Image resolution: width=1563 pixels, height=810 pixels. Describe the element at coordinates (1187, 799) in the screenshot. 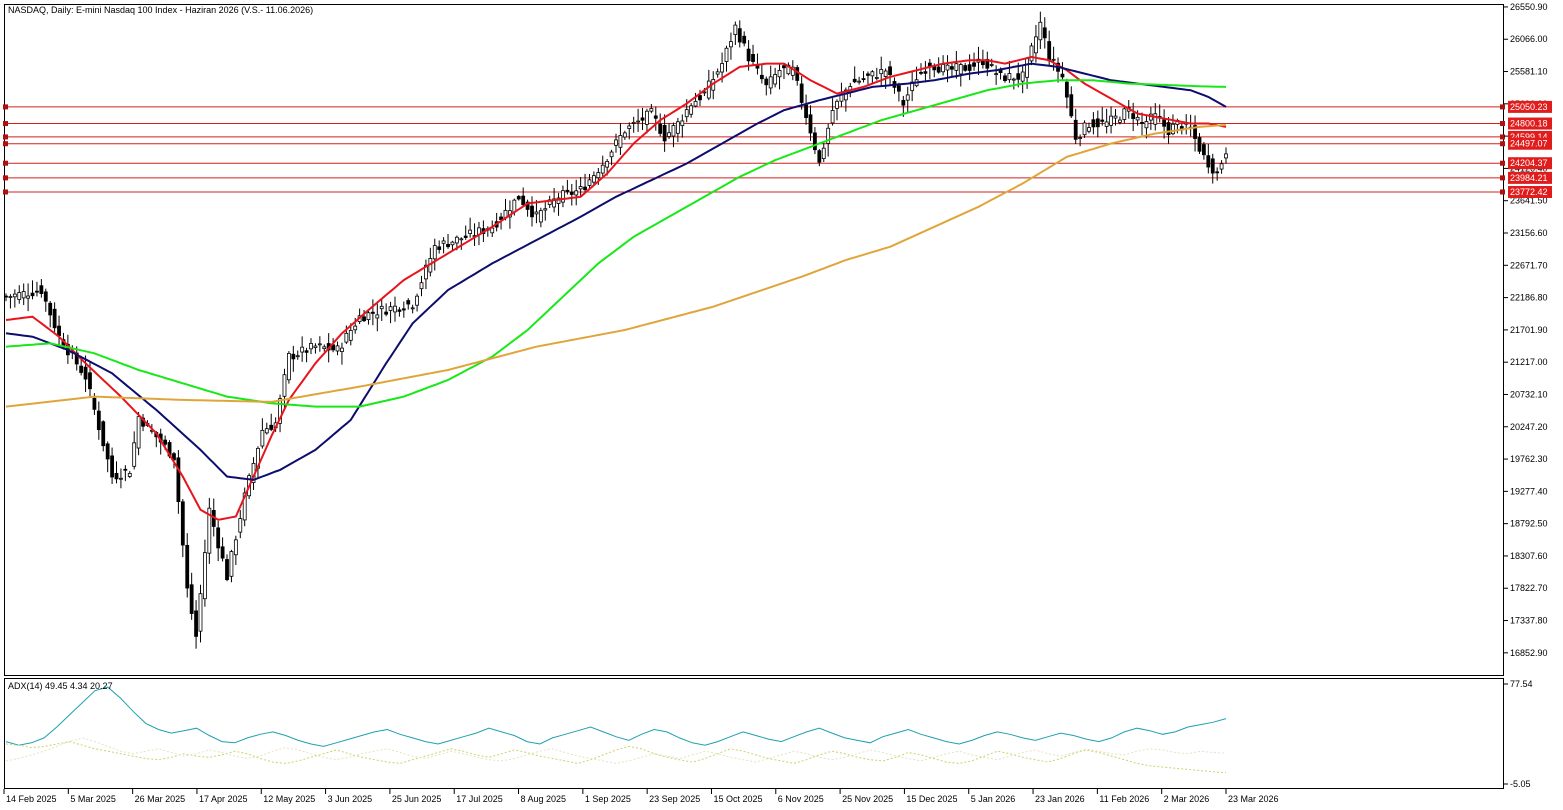

I see `time-axis-label: 2 Mar 2026` at that location.